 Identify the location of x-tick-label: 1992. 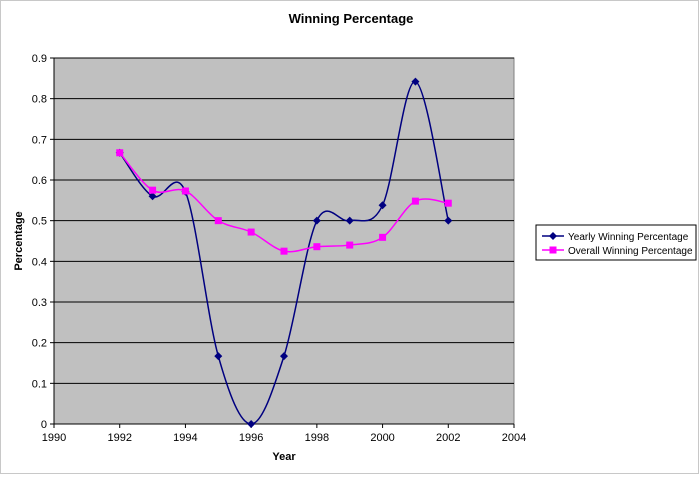
(119, 438).